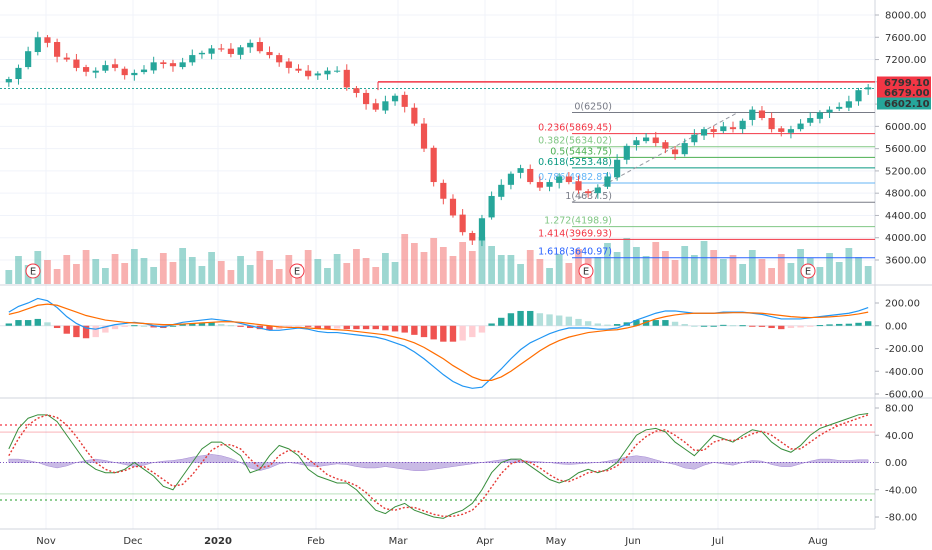  I want to click on fib-level-label: 1.414(3969.93), so click(575, 233).